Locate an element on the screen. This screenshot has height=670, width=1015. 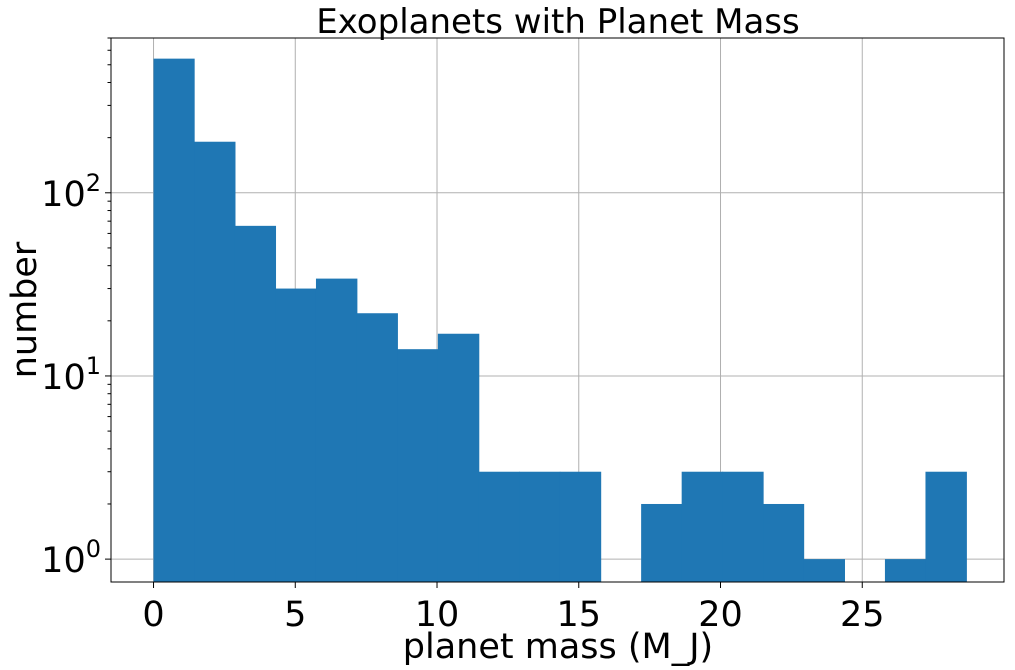
x-tick-label: 20 is located at coordinates (720, 615).